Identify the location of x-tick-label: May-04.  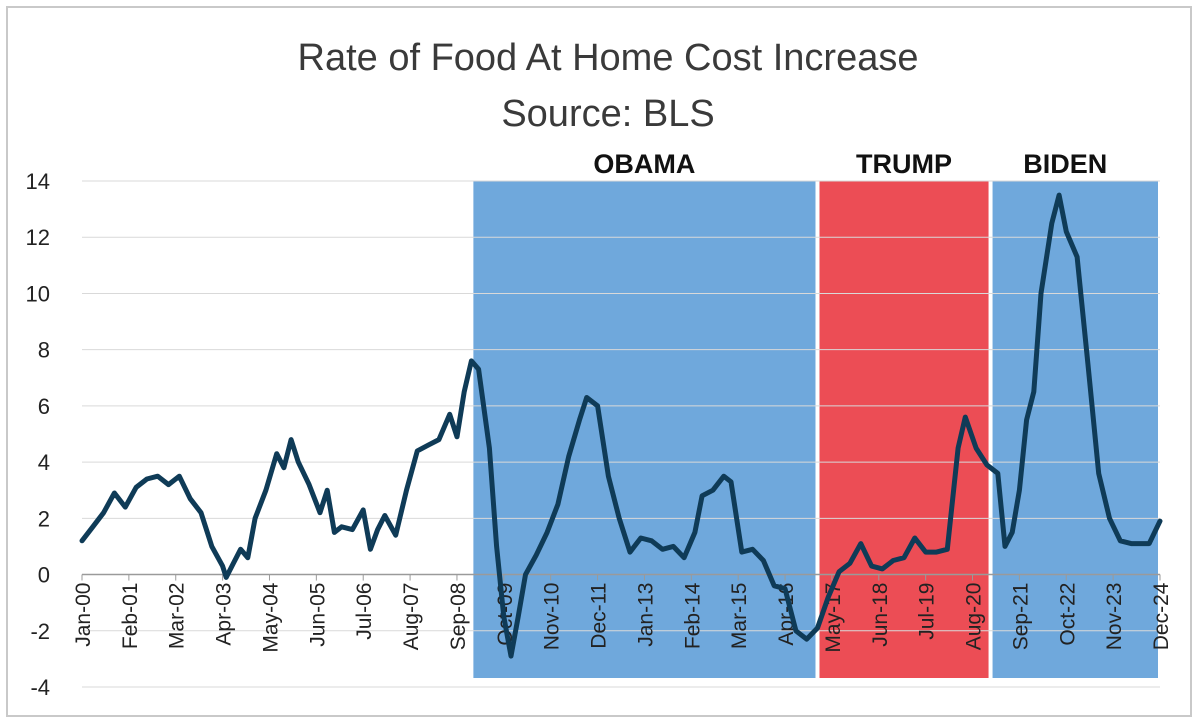
(270, 617).